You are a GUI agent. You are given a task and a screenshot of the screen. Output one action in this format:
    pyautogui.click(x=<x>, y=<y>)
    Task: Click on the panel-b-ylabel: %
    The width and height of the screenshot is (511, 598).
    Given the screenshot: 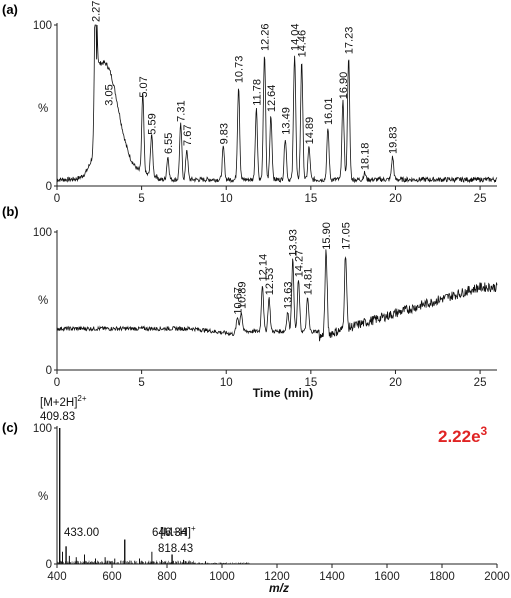 What is the action you would take?
    pyautogui.click(x=43, y=301)
    